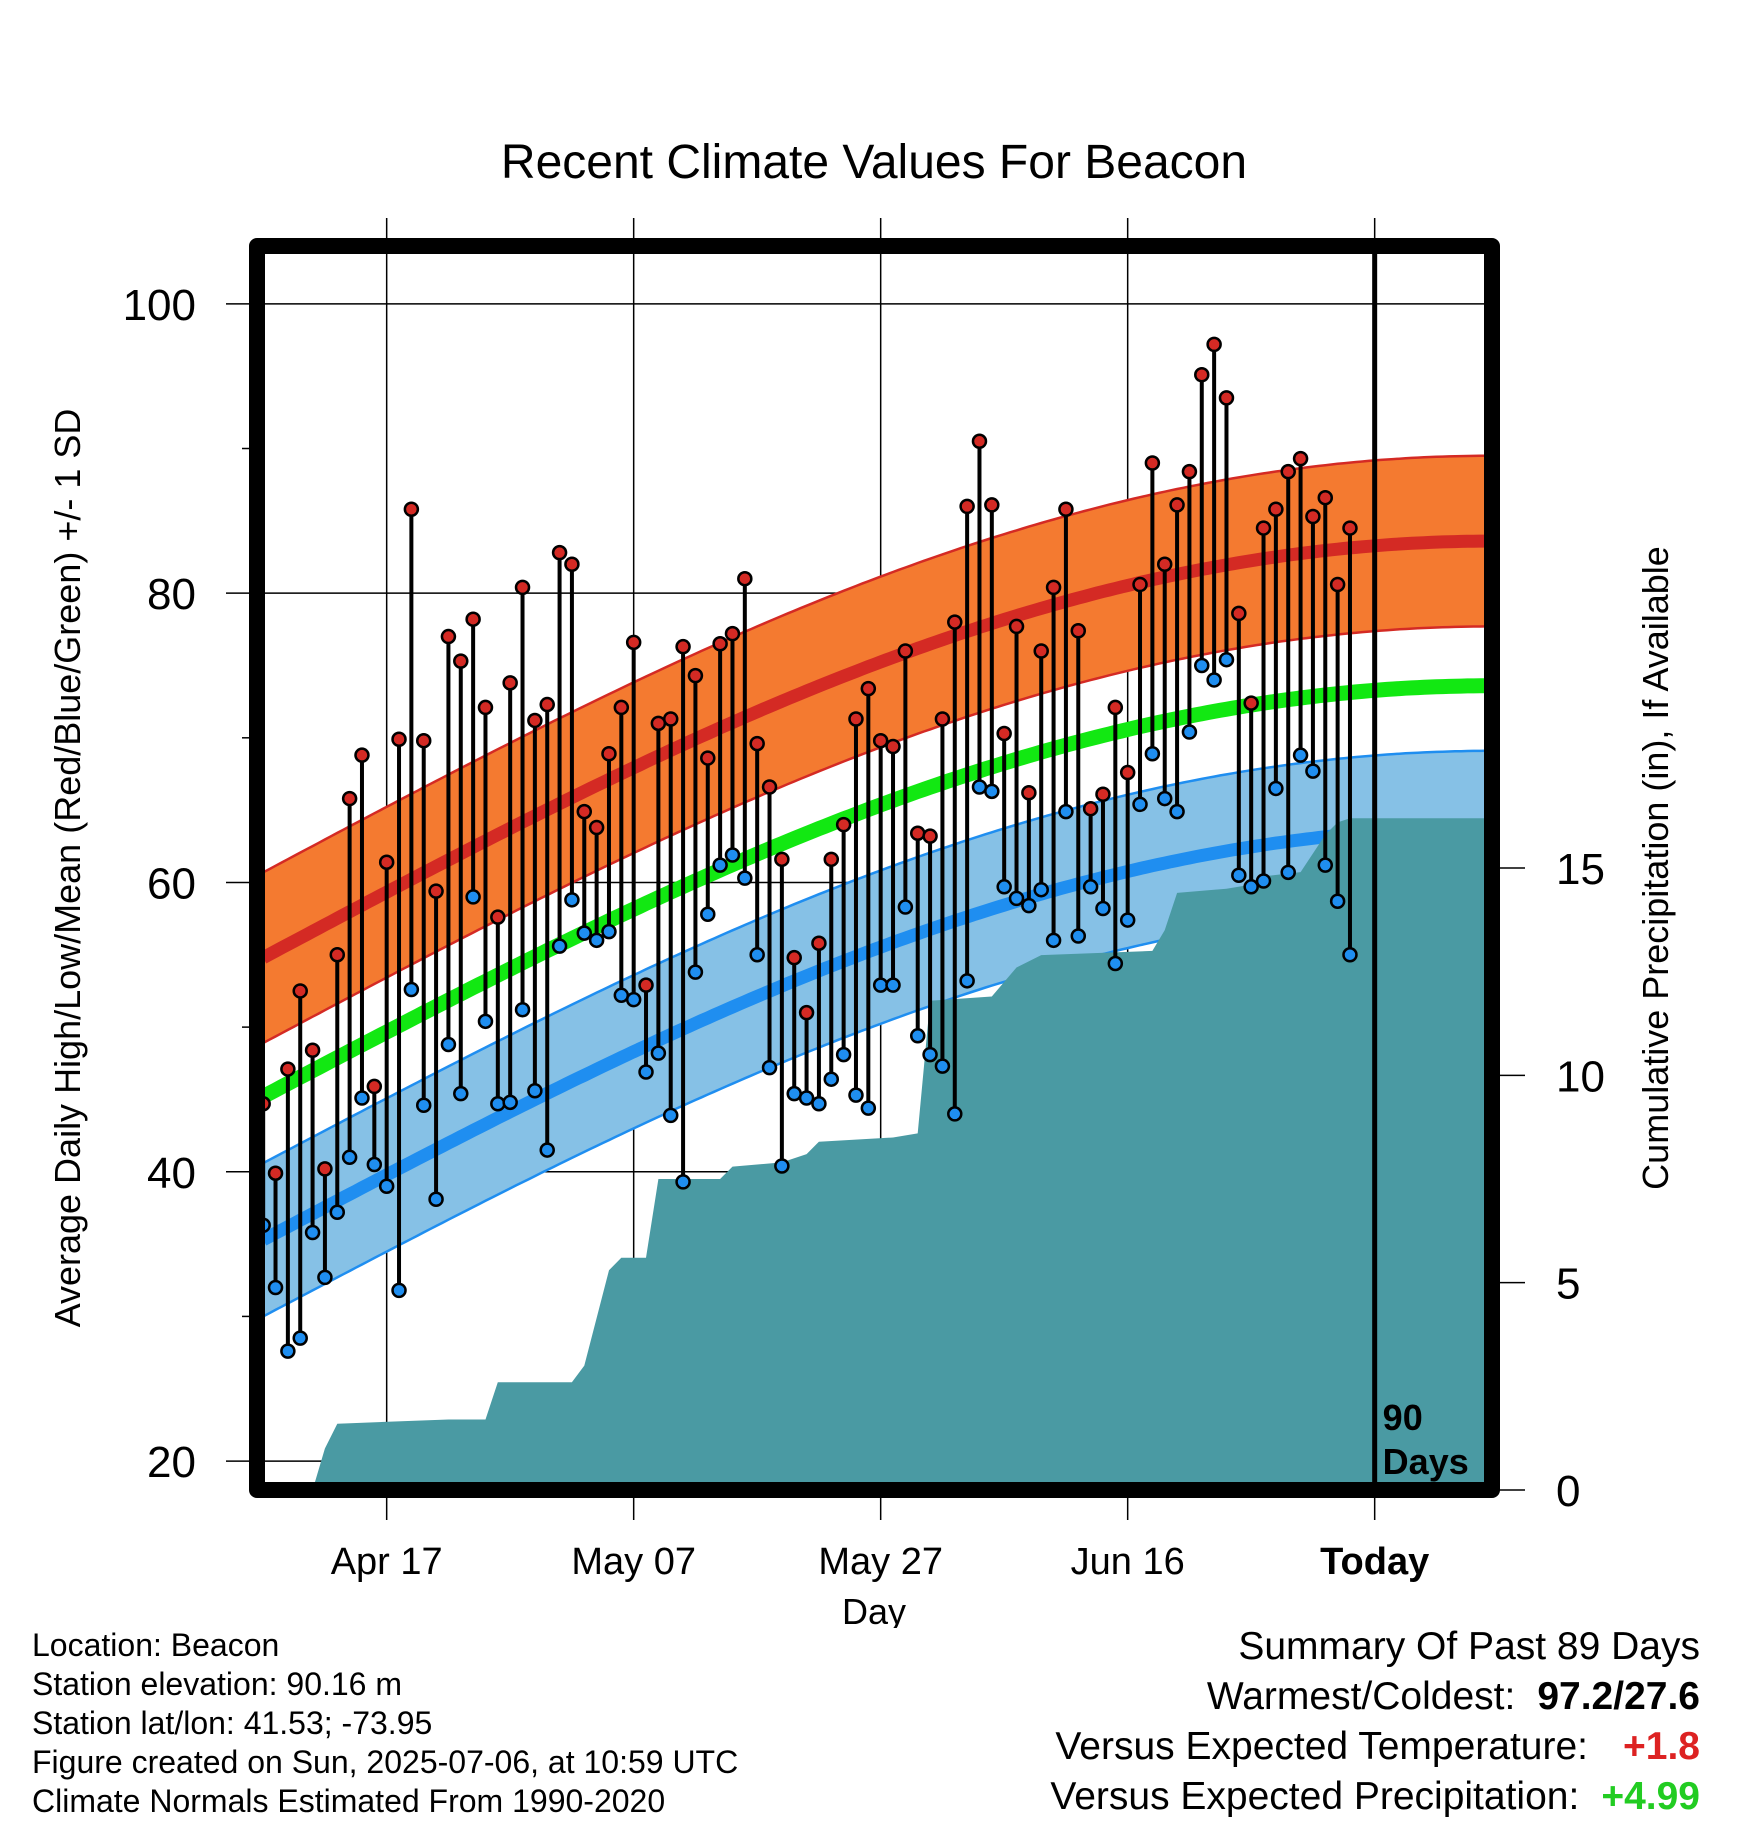 This screenshot has width=1748, height=1828. What do you see at coordinates (633, 1562) in the screenshot?
I see `x-tick-label: May 07` at bounding box center [633, 1562].